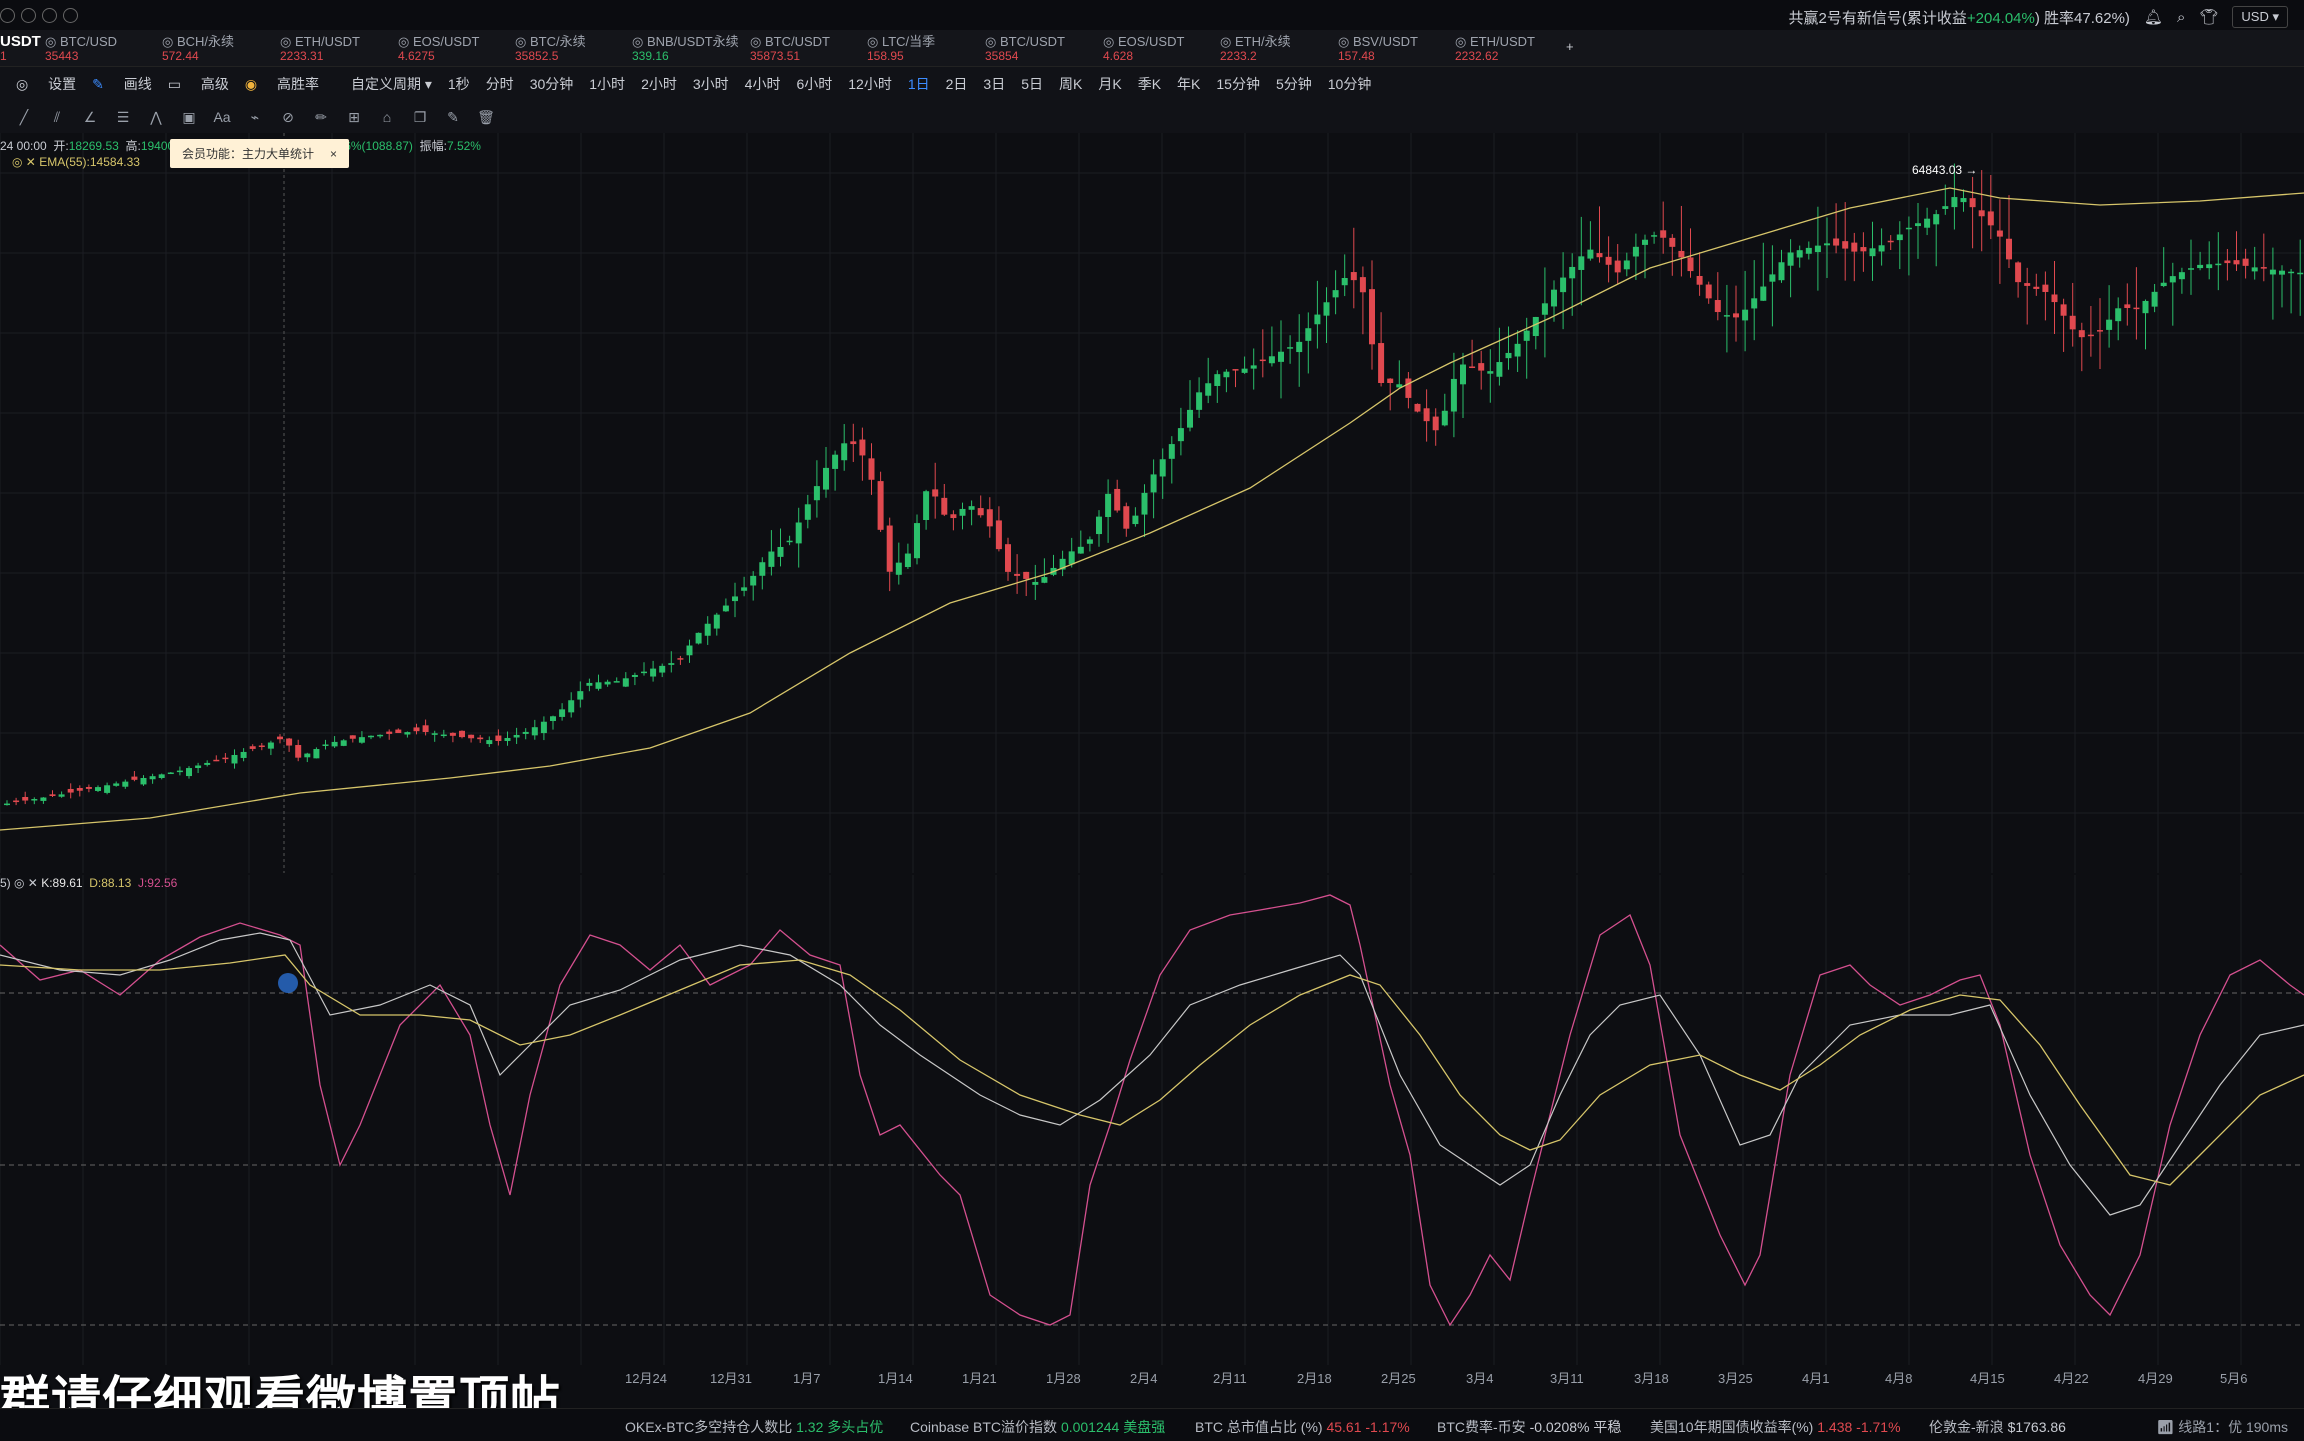 This screenshot has height=1441, width=2304. What do you see at coordinates (956, 84) in the screenshot?
I see `period-option: 2日` at bounding box center [956, 84].